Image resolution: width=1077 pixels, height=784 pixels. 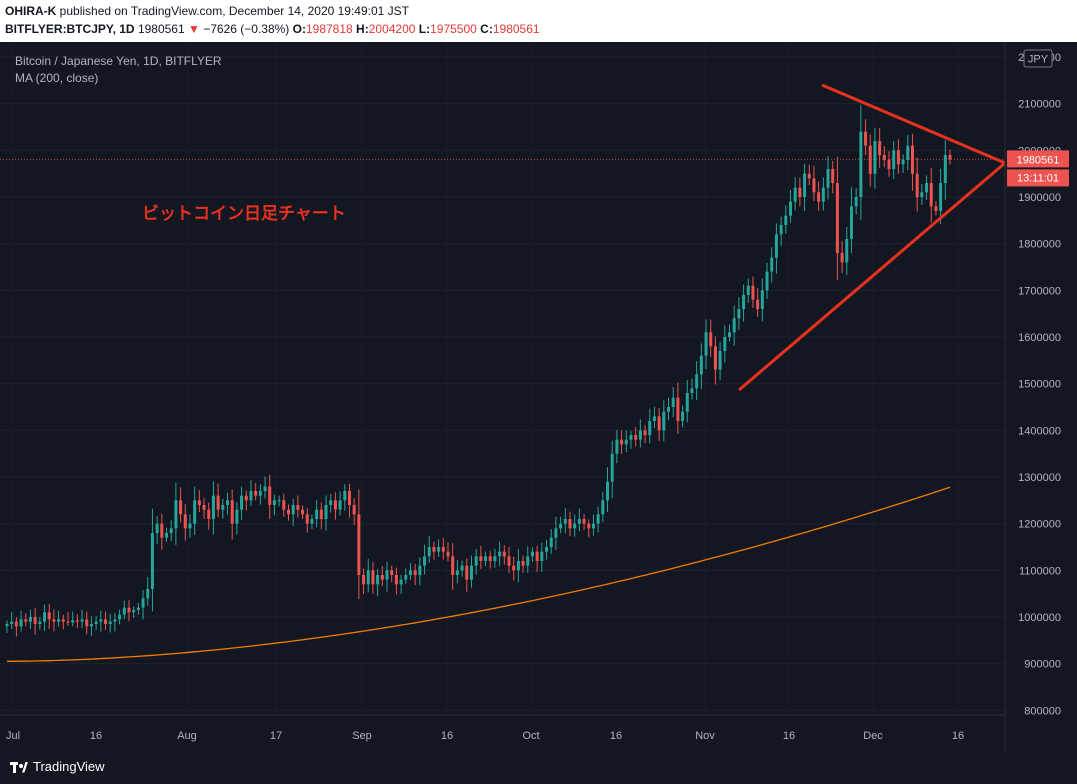 I want to click on tradingview-logo: TradingView, so click(x=57, y=766).